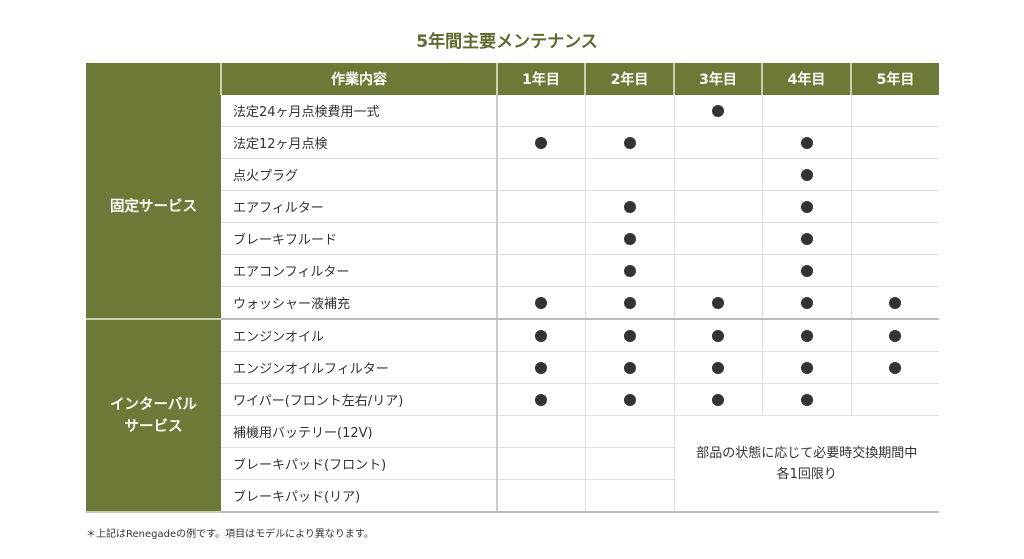 This screenshot has height=559, width=1024. Describe the element at coordinates (230, 534) in the screenshot. I see `footnote: ＊上記はRenegadeの例です。項目はモデルにより異なります。` at that location.